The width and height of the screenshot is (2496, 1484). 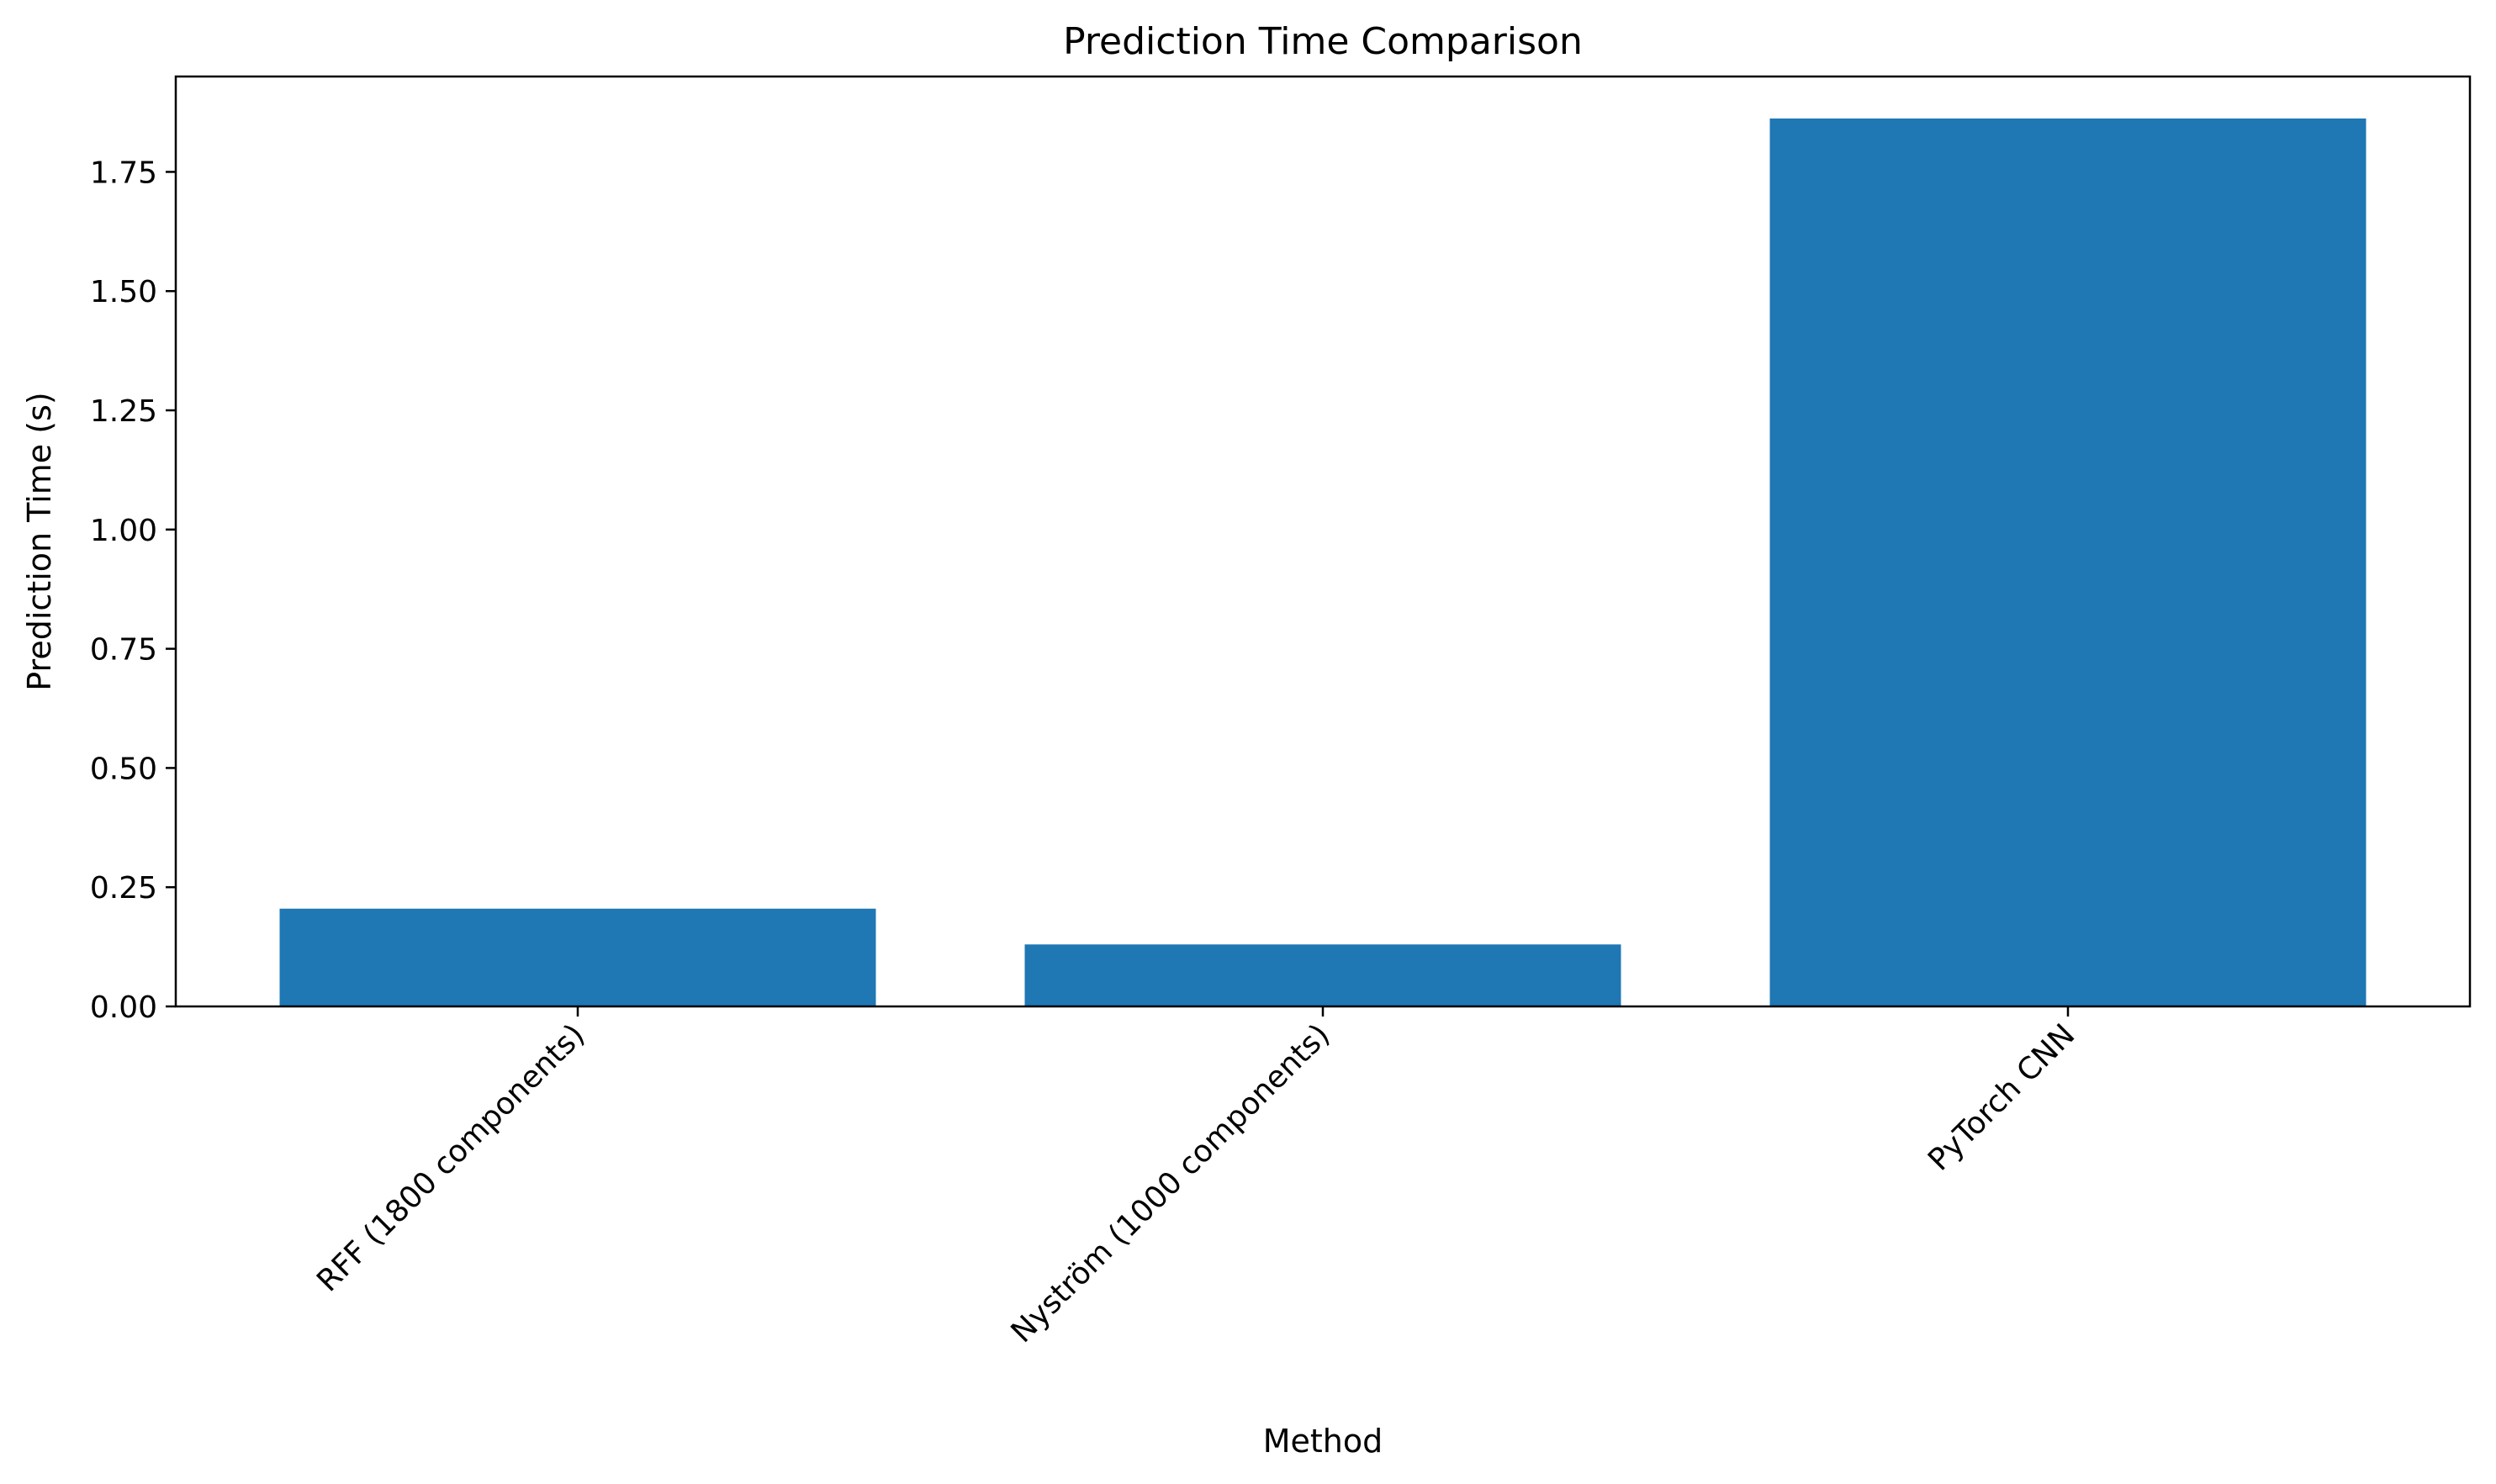 I want to click on y-tick-label-1: 0.25, so click(x=123, y=888).